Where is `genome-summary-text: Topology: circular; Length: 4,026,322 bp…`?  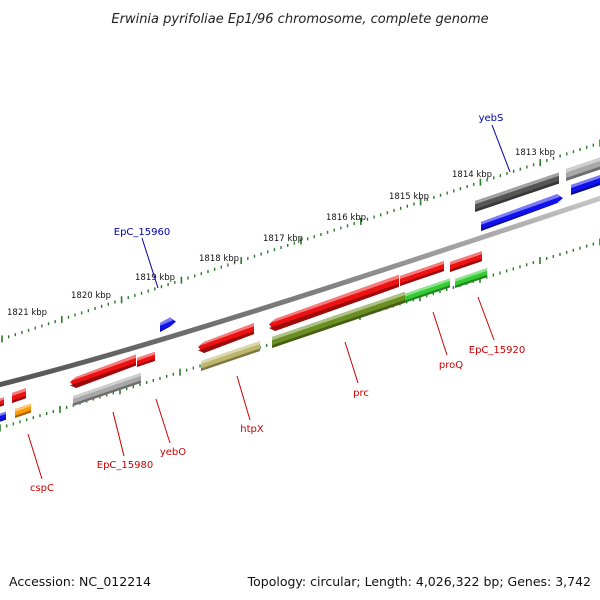
genome-summary-text: Topology: circular; Length: 4,026,322 bp… is located at coordinates (419, 581).